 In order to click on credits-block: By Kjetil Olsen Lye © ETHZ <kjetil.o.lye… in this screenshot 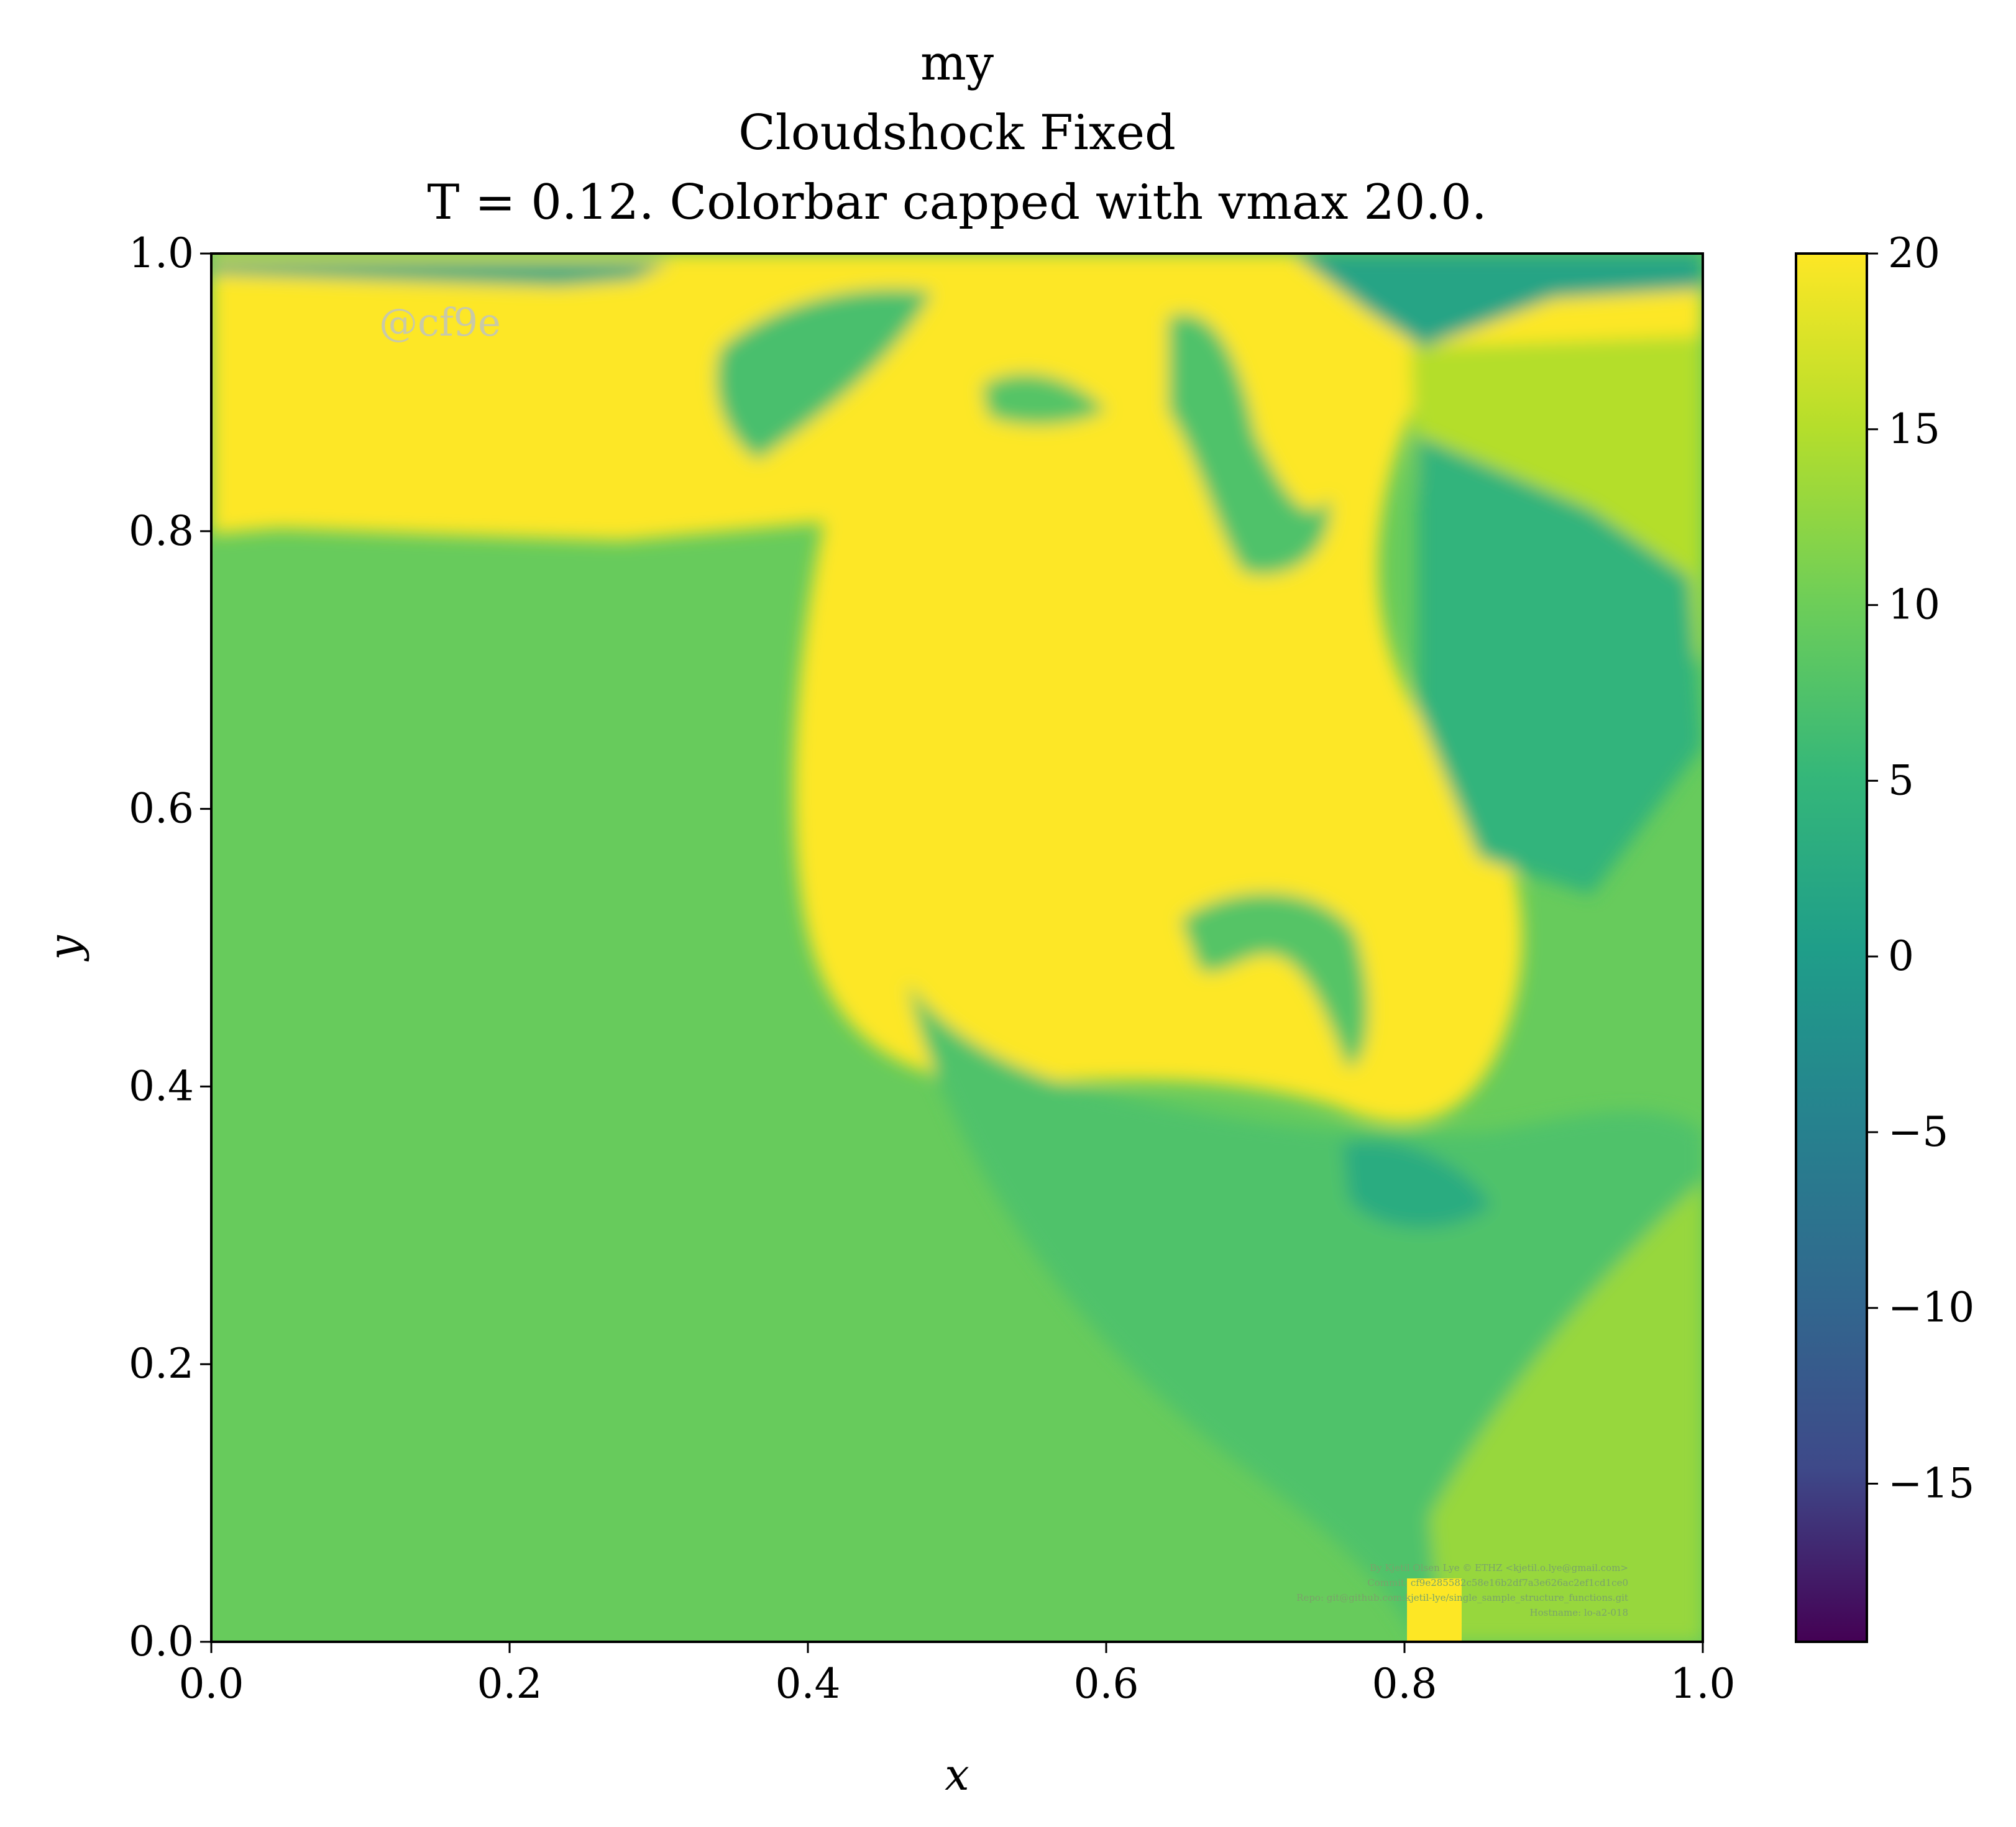, I will do `click(1462, 1590)`.